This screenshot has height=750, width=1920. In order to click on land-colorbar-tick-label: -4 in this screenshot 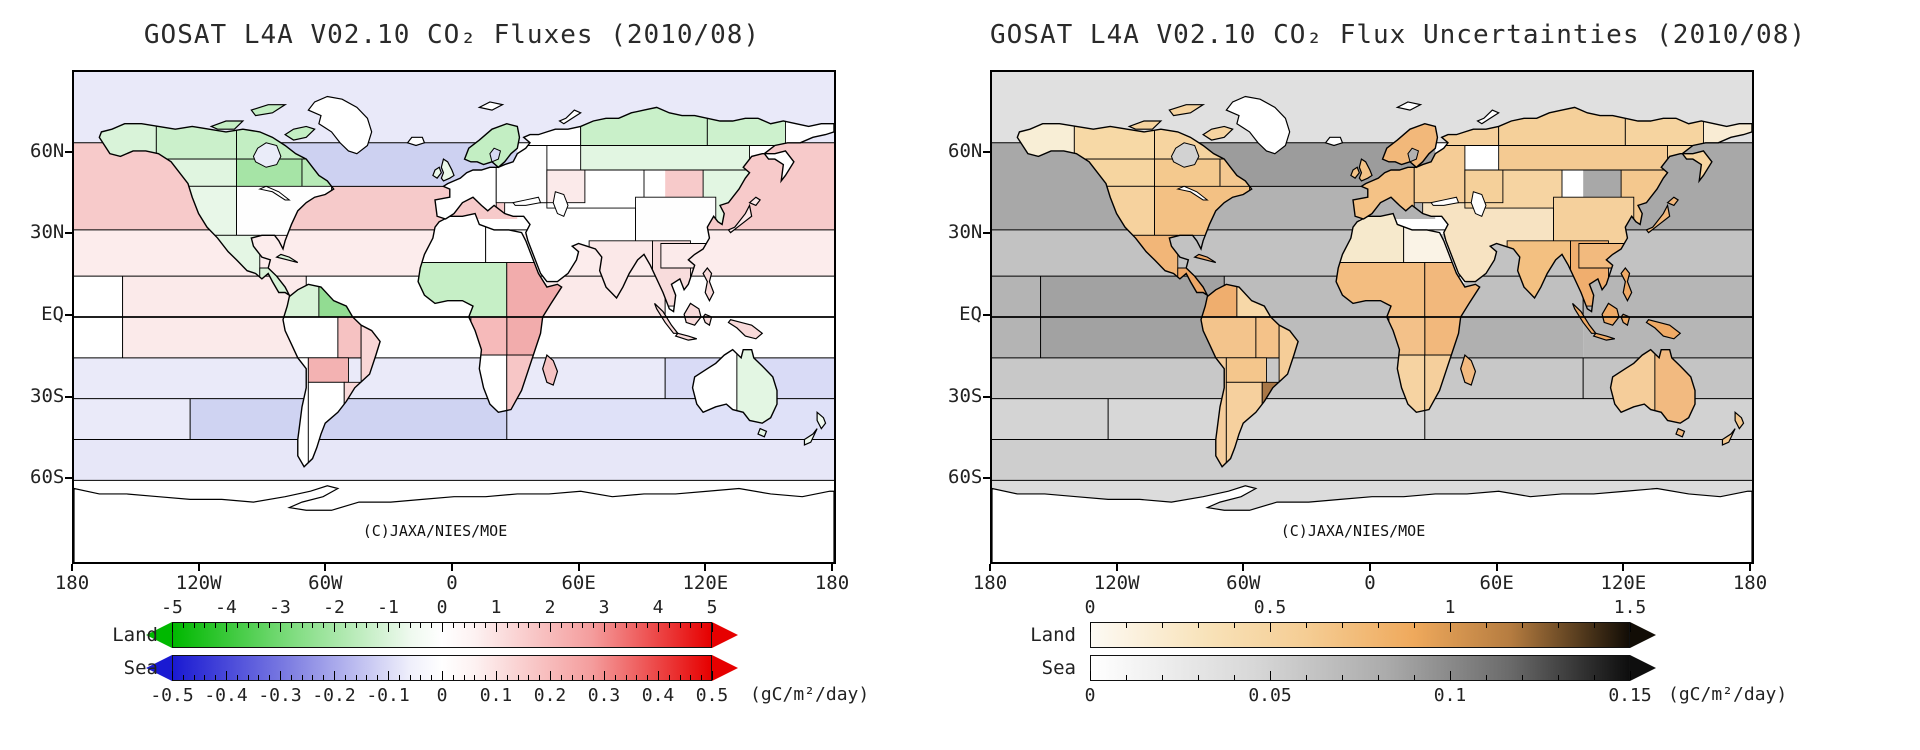, I will do `click(226, 607)`.